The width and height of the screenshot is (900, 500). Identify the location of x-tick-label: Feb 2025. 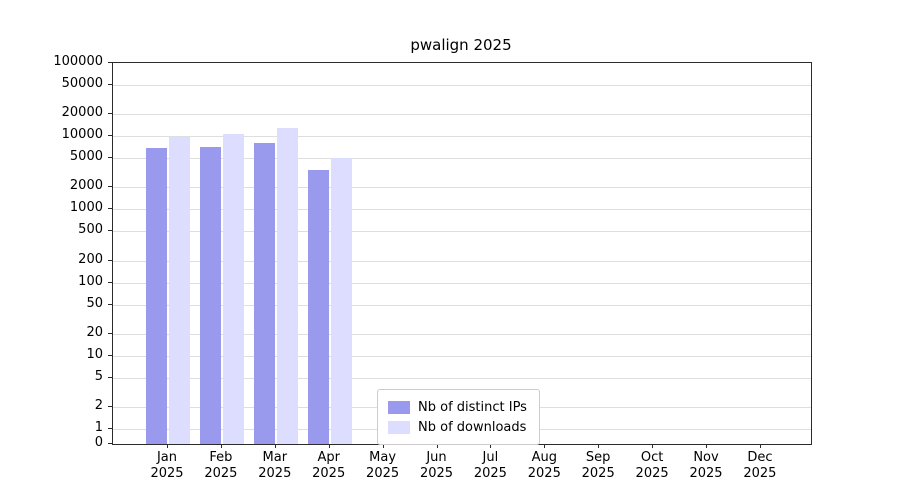
(221, 465).